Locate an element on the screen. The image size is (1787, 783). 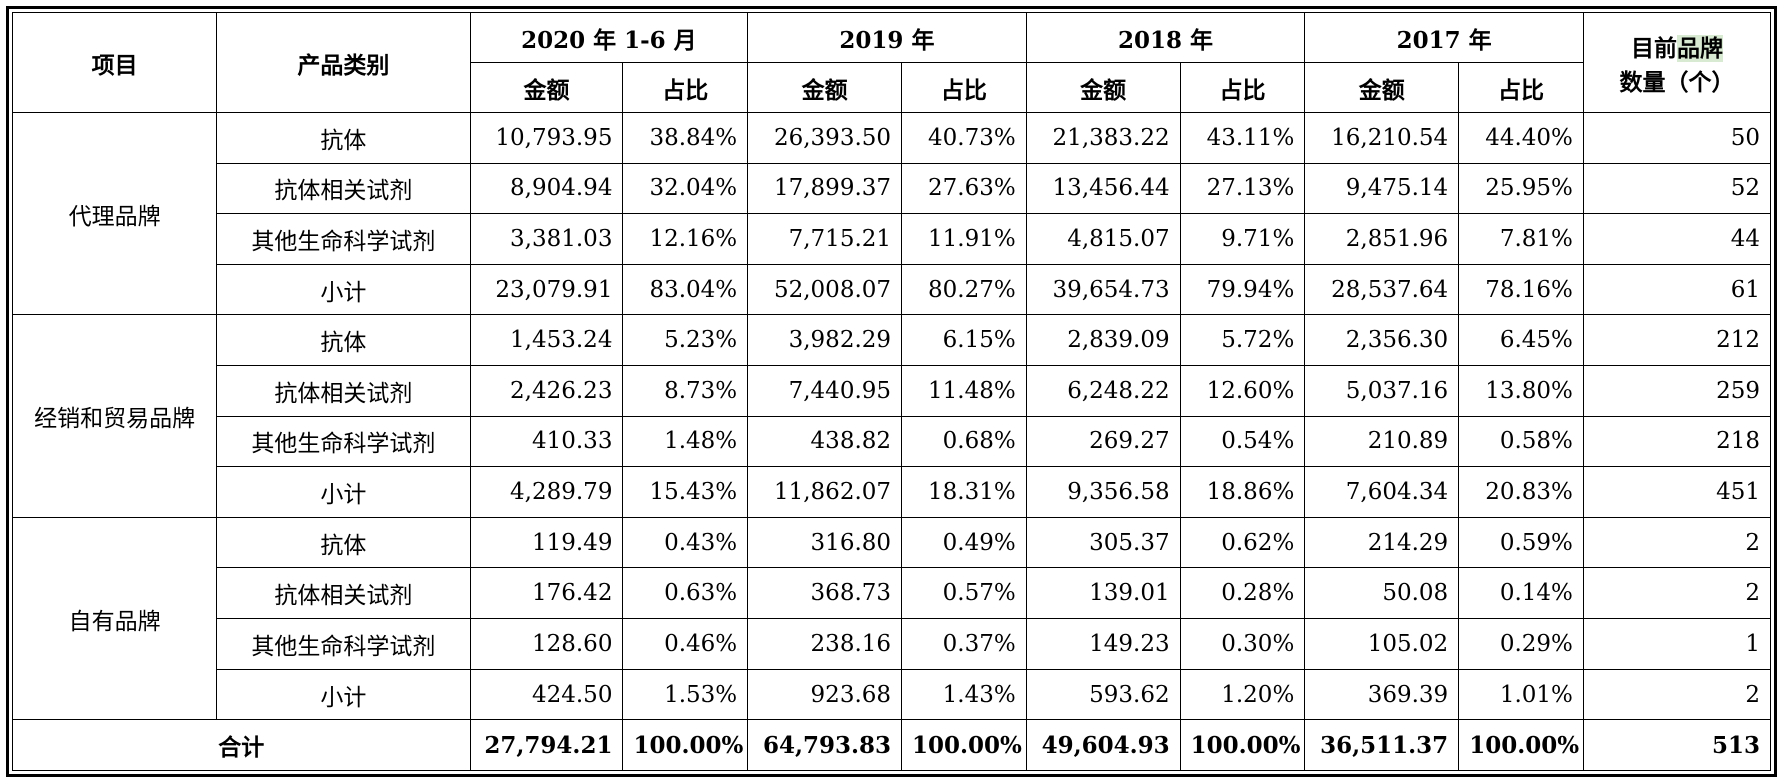
group-name: 代理品牌 is located at coordinates (114, 213).